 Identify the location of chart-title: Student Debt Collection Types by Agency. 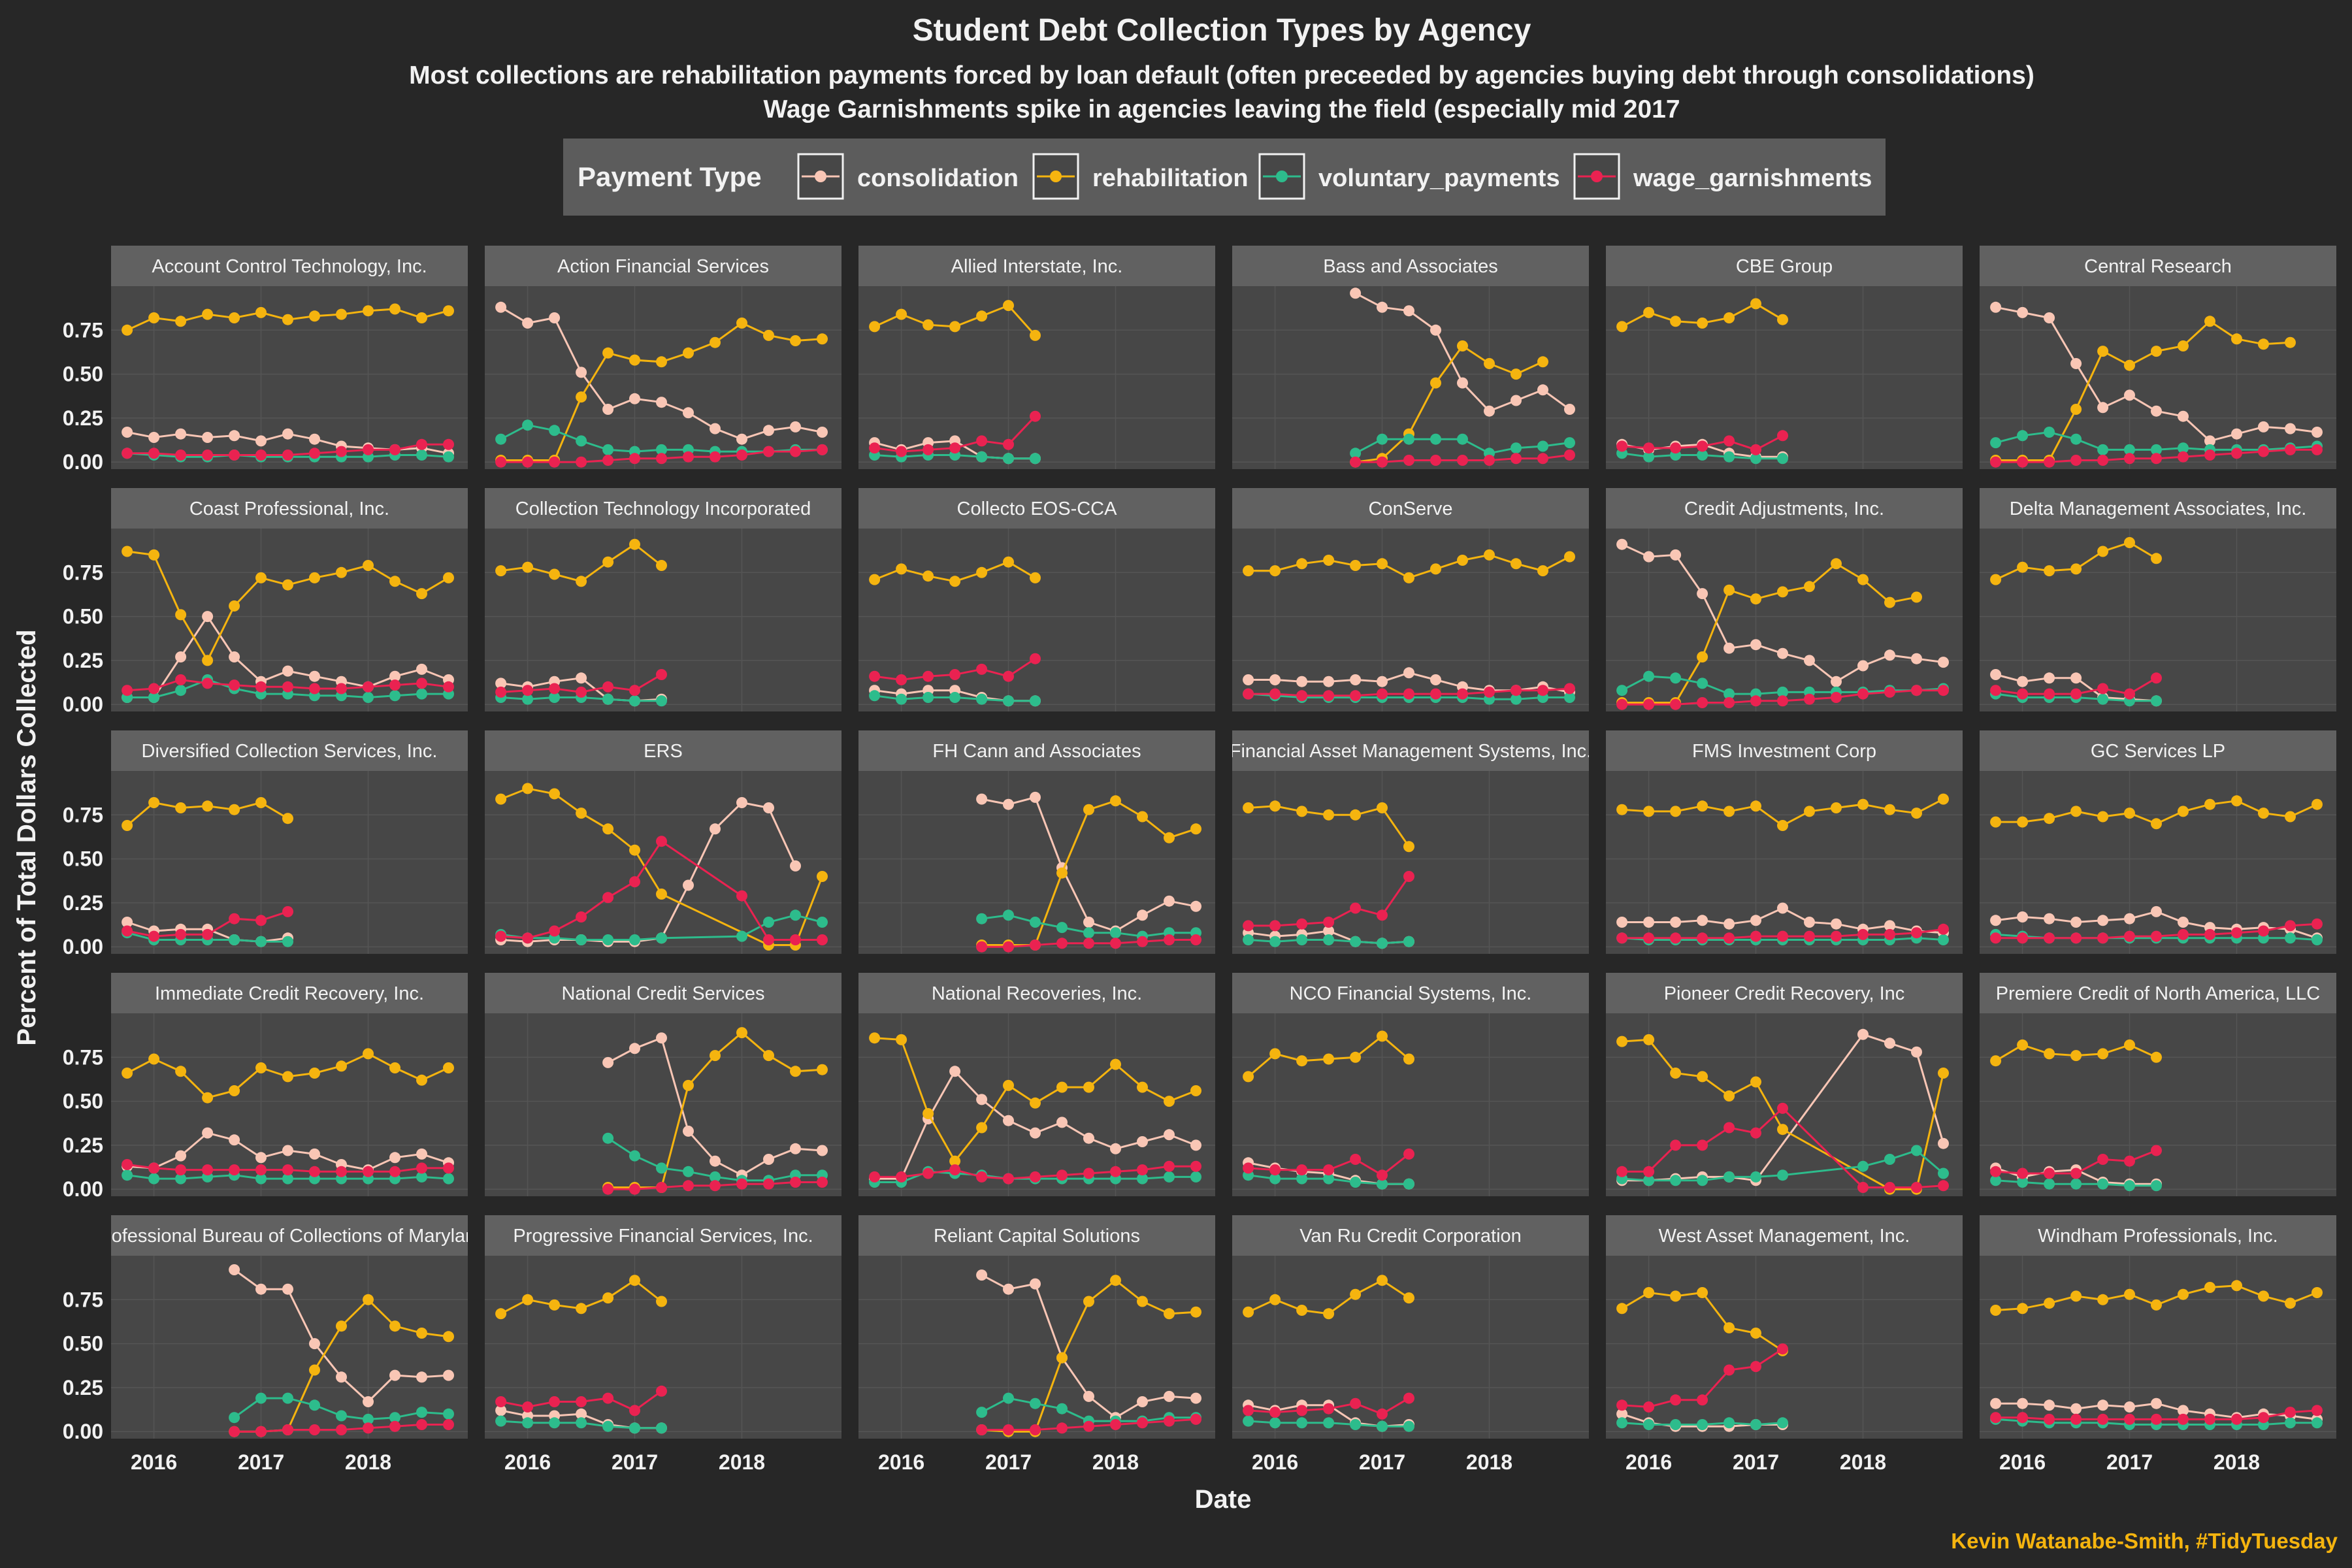
(1222, 30).